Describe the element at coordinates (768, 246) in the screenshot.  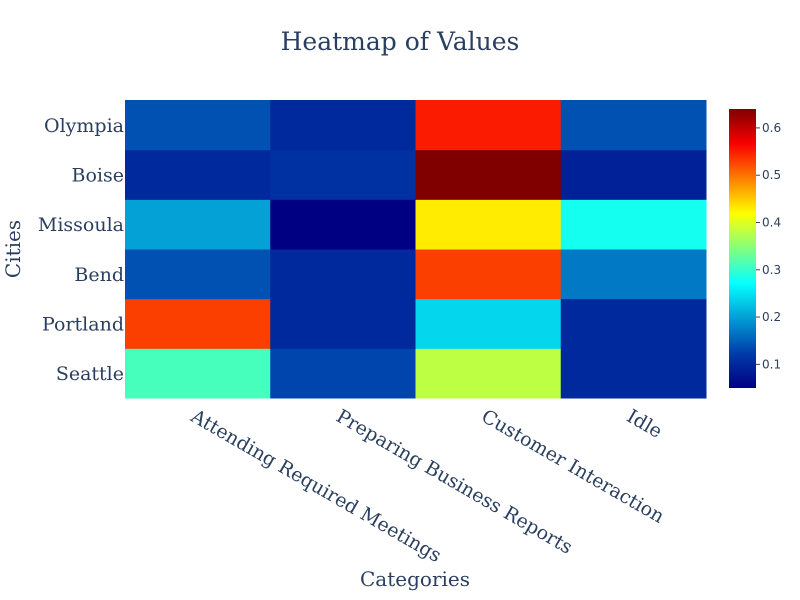
I see `colorbar-tick-labels: 0.1 0.2 0.3 0.4 0.5 0.6` at that location.